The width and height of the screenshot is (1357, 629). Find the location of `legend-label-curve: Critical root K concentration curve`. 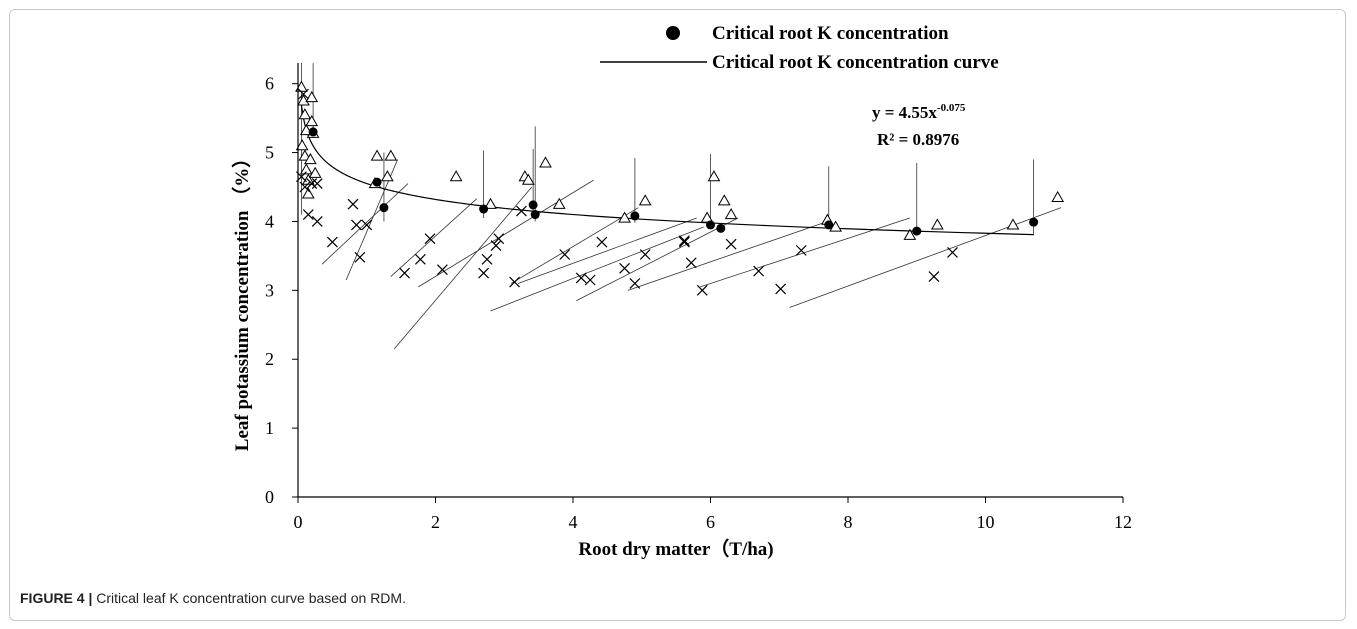

legend-label-curve: Critical root K concentration curve is located at coordinates (855, 62).